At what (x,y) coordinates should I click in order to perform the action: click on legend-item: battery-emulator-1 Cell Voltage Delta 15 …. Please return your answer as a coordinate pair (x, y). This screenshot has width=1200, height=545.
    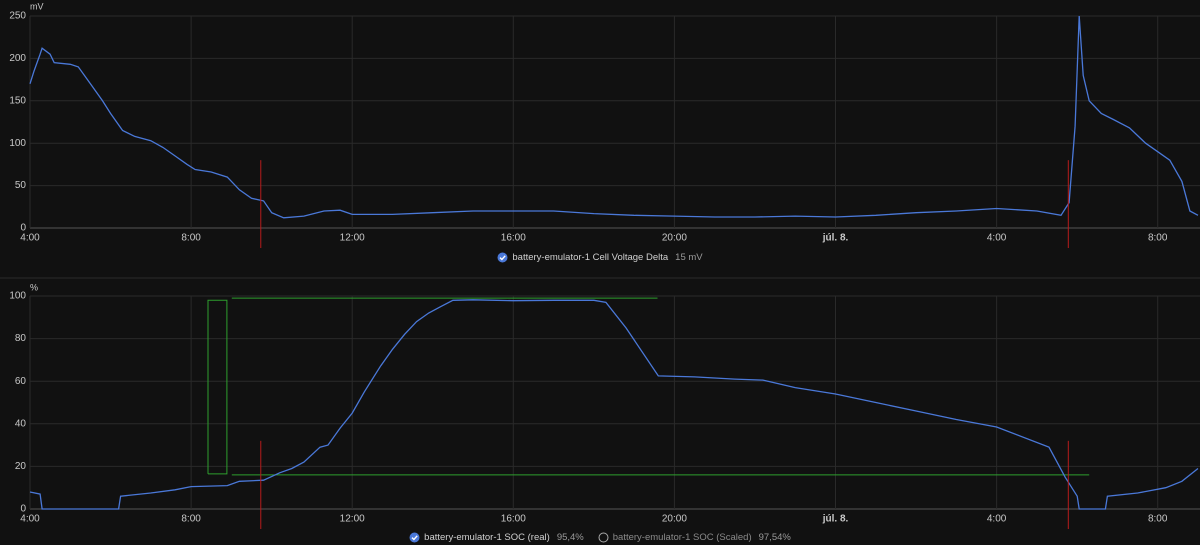
    Looking at the image, I should click on (600, 257).